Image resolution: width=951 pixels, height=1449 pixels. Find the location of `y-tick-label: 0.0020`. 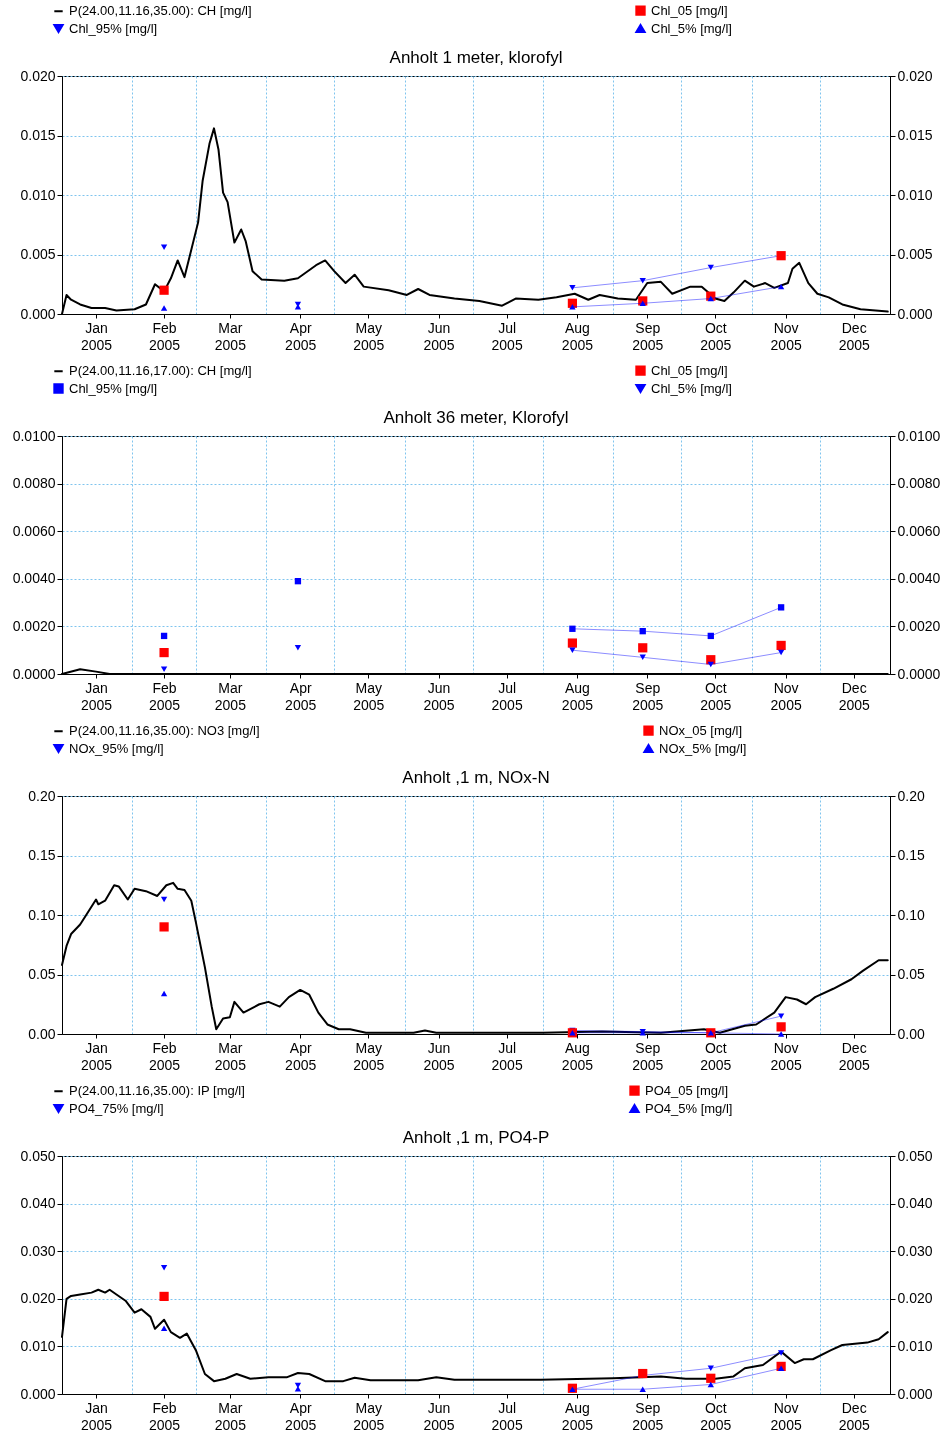

y-tick-label: 0.0020 is located at coordinates (34, 625).